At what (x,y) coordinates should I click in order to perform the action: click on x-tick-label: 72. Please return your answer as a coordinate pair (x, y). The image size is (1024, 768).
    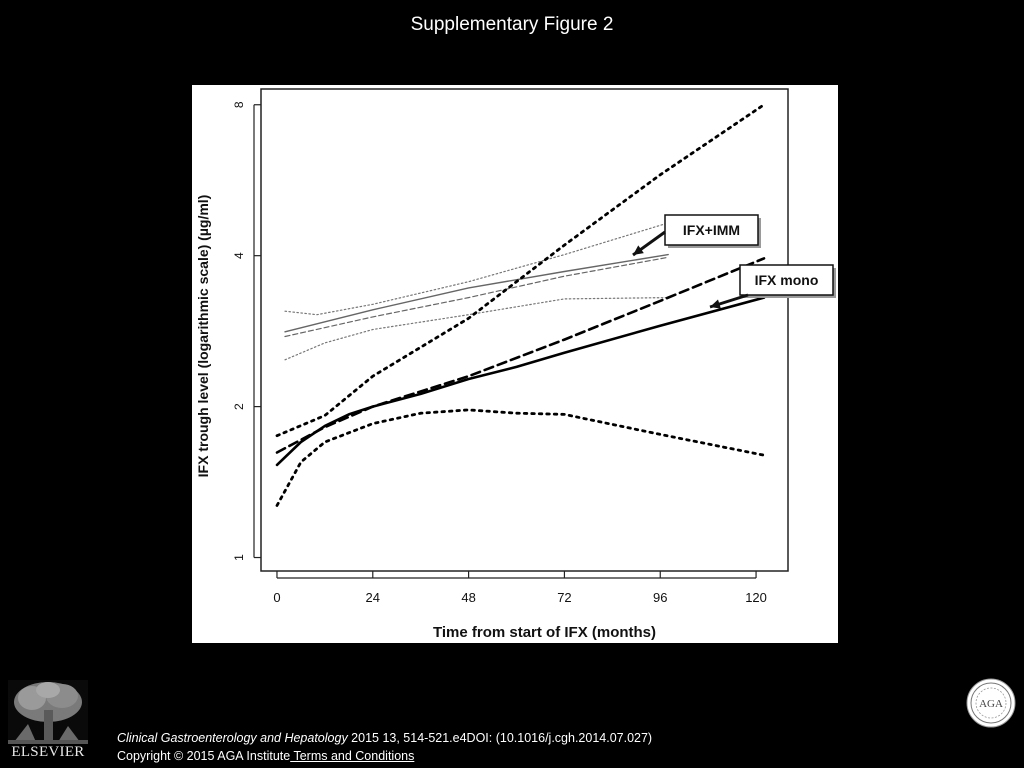
    Looking at the image, I should click on (564, 597).